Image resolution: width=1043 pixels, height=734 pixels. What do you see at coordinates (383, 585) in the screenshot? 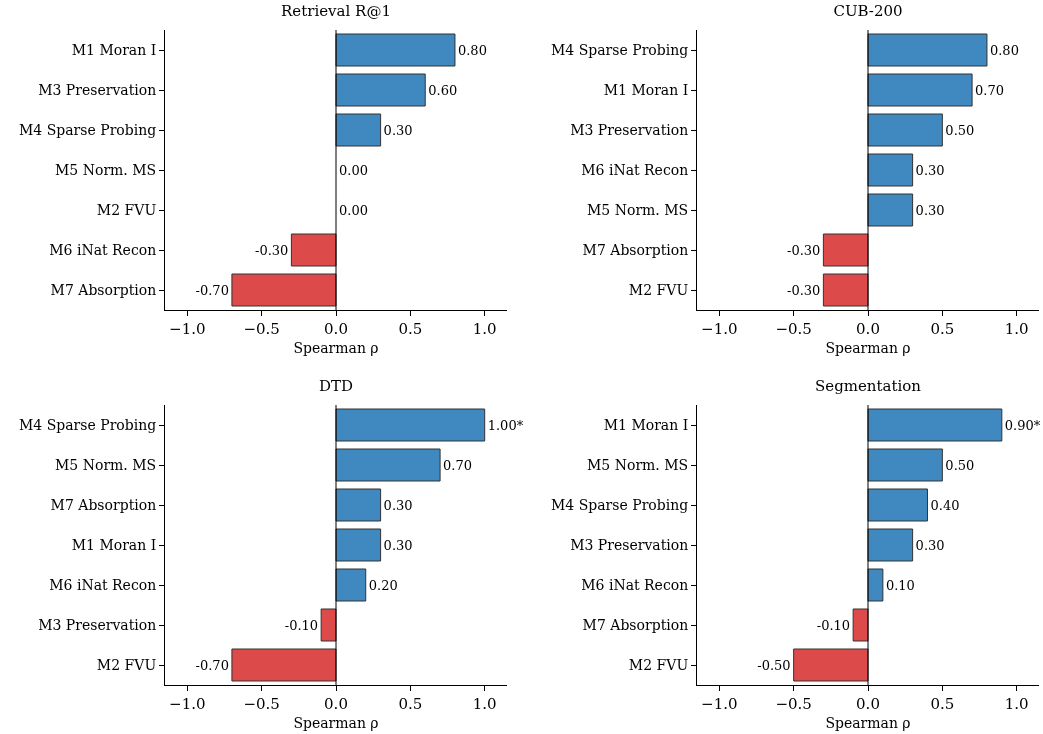
I see `data-label: 0.20` at bounding box center [383, 585].